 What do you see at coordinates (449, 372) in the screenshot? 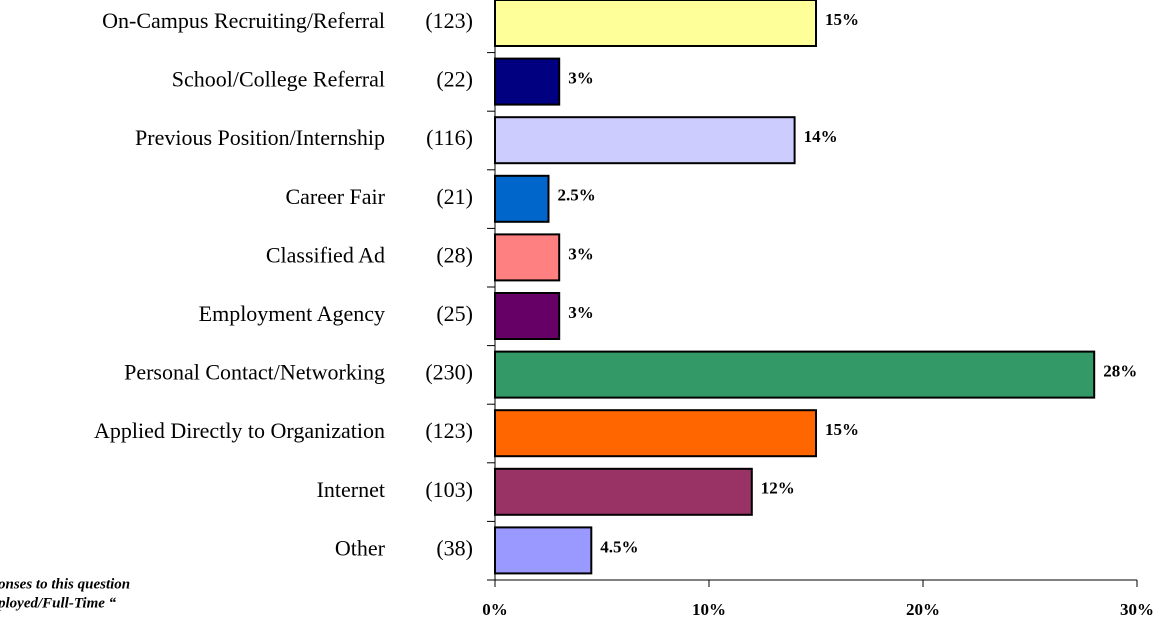
I see `count-label: (230)` at bounding box center [449, 372].